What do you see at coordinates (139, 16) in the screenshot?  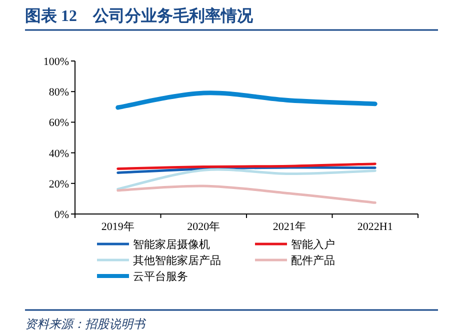 I see `title: 图表 12 公司分业务毛利率情况` at bounding box center [139, 16].